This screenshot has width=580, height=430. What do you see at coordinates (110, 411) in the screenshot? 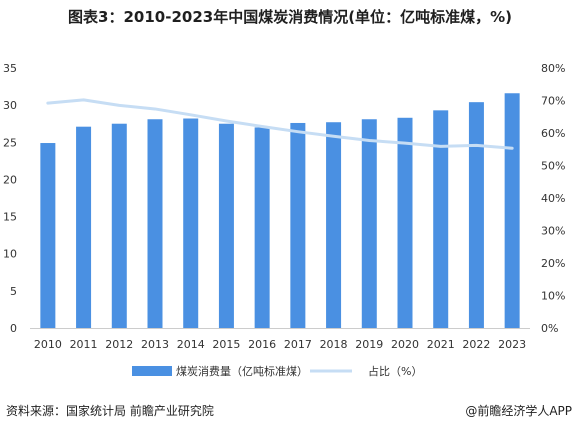
I see `source-note: 资料来源：国家统计局 前瞻产业研究院` at bounding box center [110, 411].